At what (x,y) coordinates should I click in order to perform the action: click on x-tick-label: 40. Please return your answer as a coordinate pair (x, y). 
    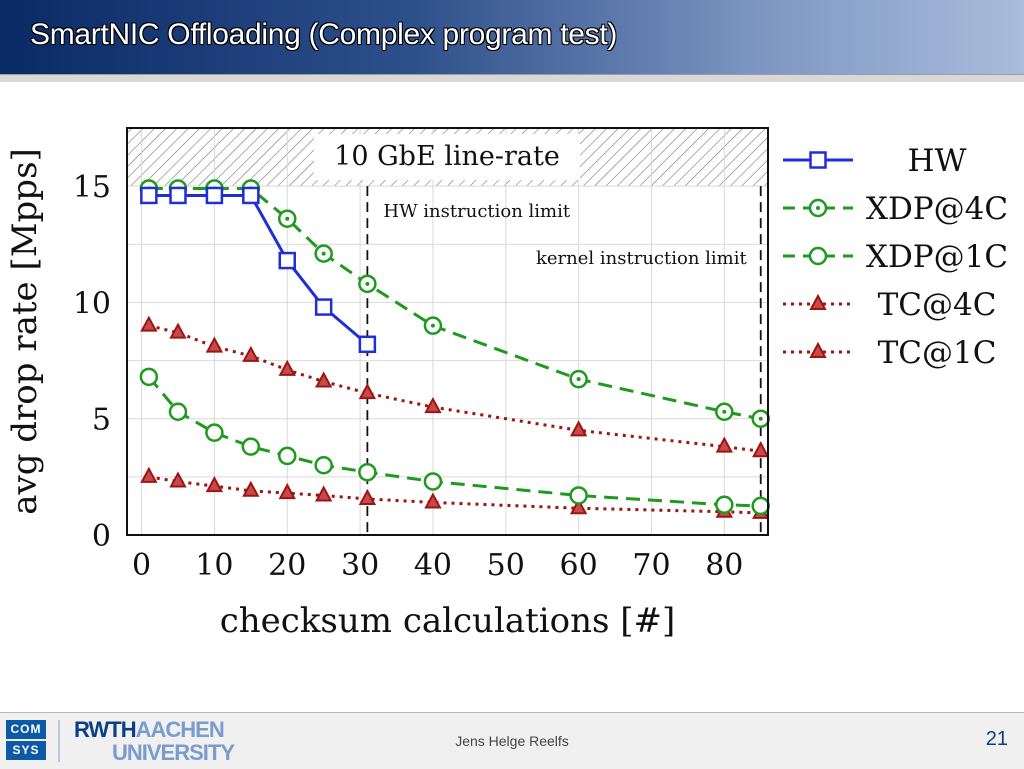
    Looking at the image, I should click on (433, 565).